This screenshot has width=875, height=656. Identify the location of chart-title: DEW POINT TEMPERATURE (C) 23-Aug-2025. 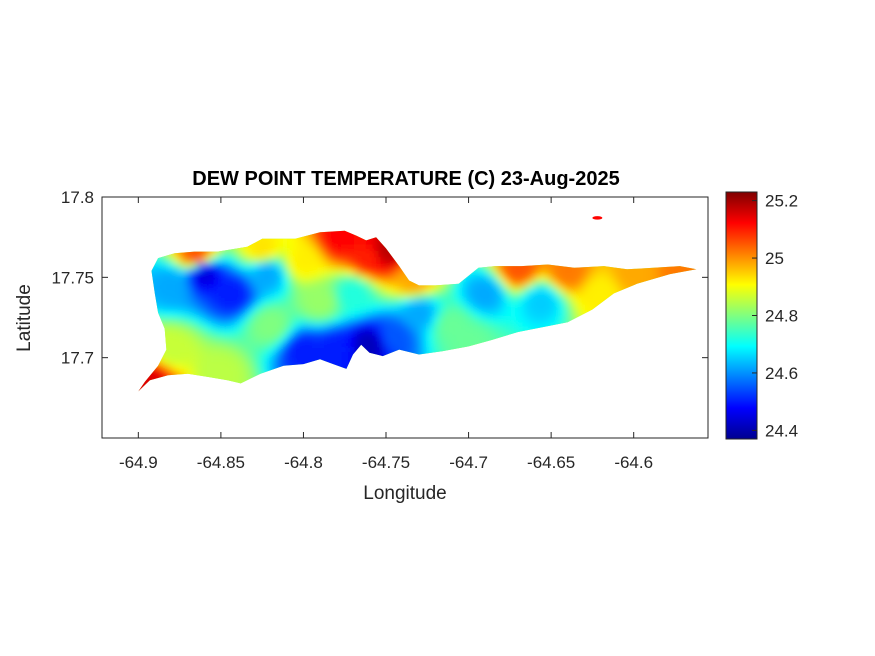
(405, 179).